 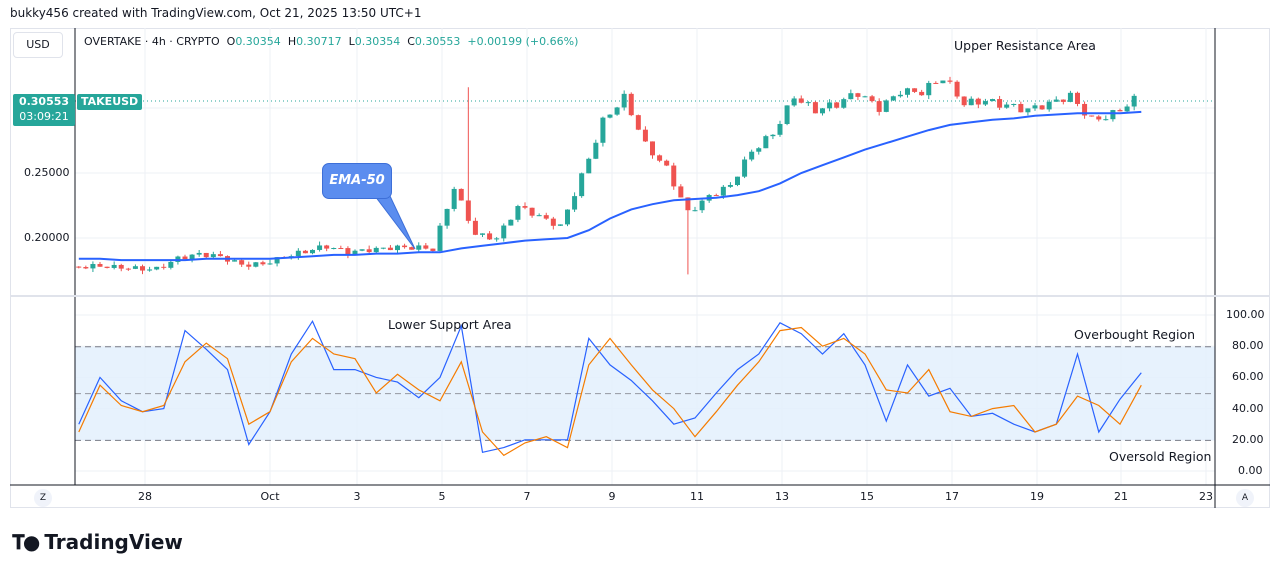 What do you see at coordinates (110, 102) in the screenshot?
I see `symbol-tag: TAKEUSD` at bounding box center [110, 102].